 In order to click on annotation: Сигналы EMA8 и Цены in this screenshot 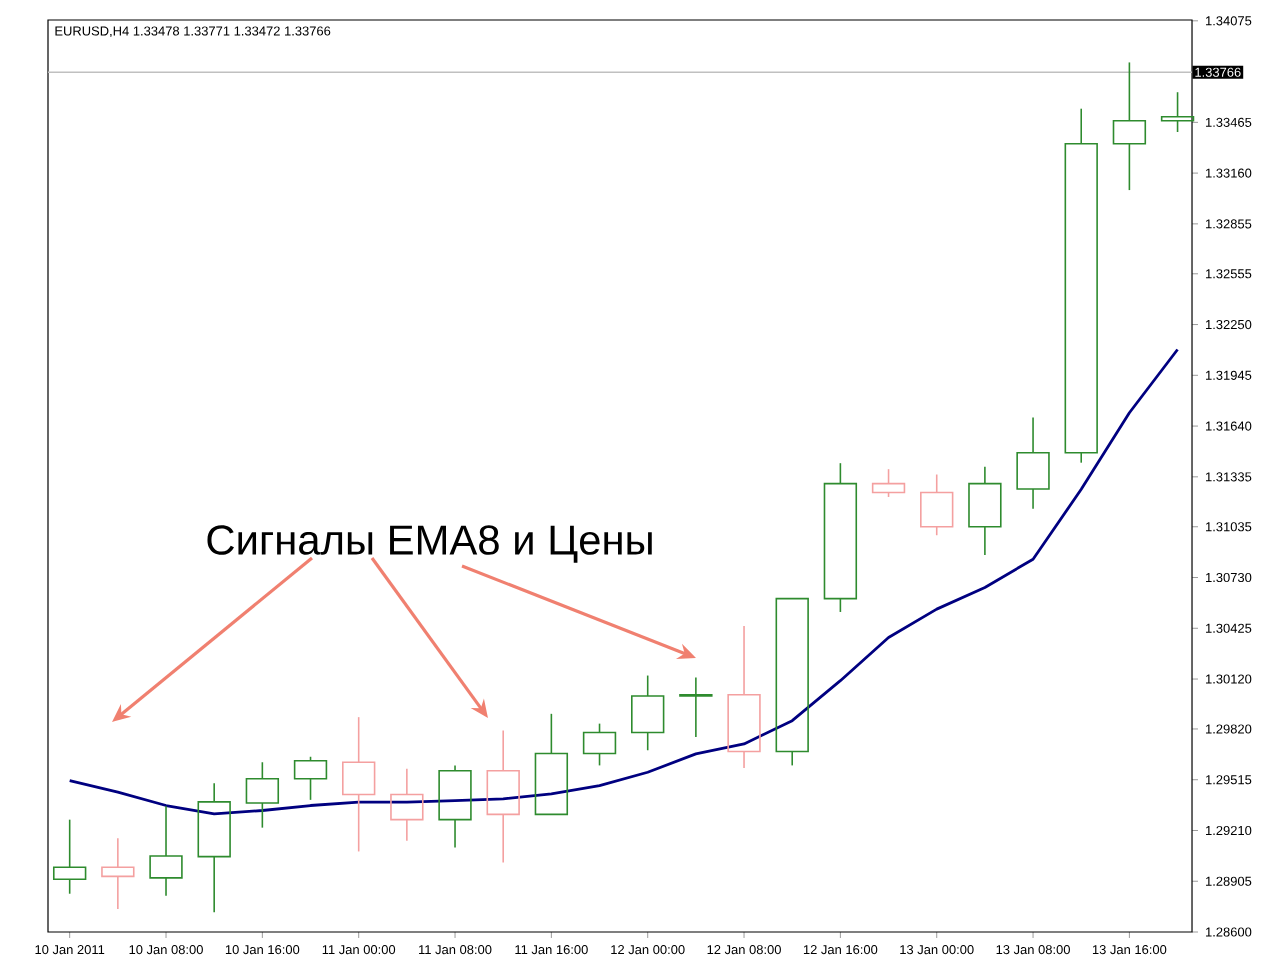, I will do `click(429, 544)`.